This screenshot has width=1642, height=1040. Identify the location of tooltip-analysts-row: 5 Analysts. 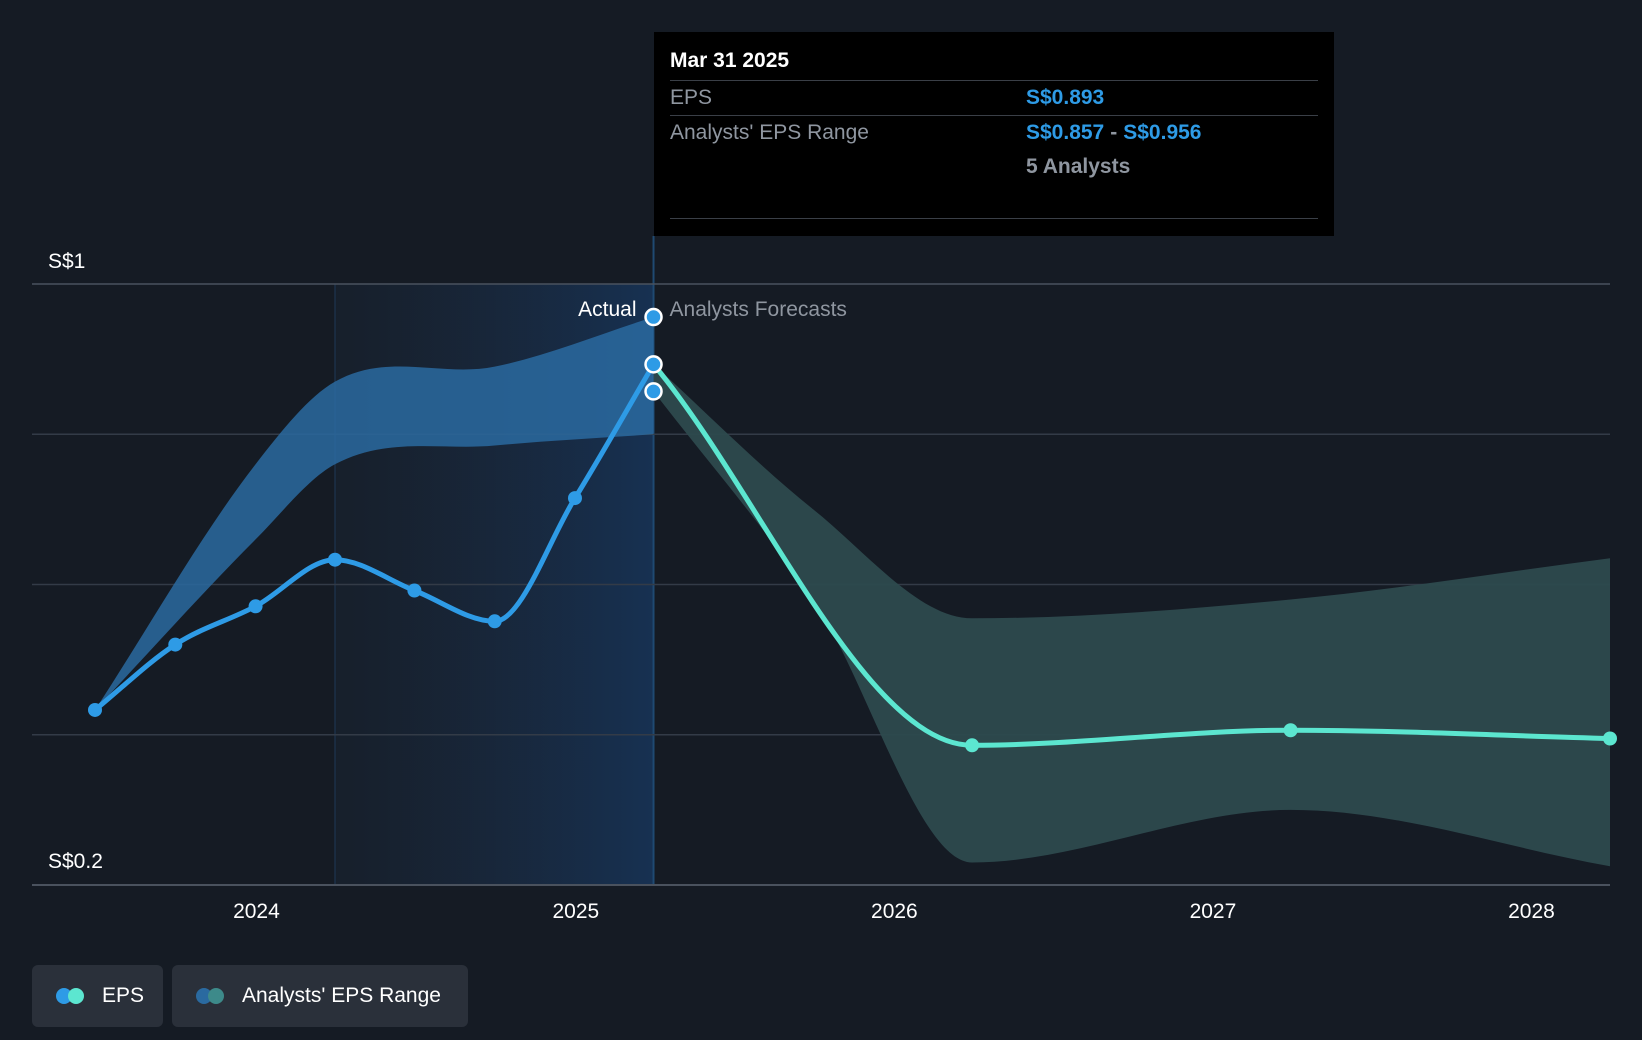
(994, 167).